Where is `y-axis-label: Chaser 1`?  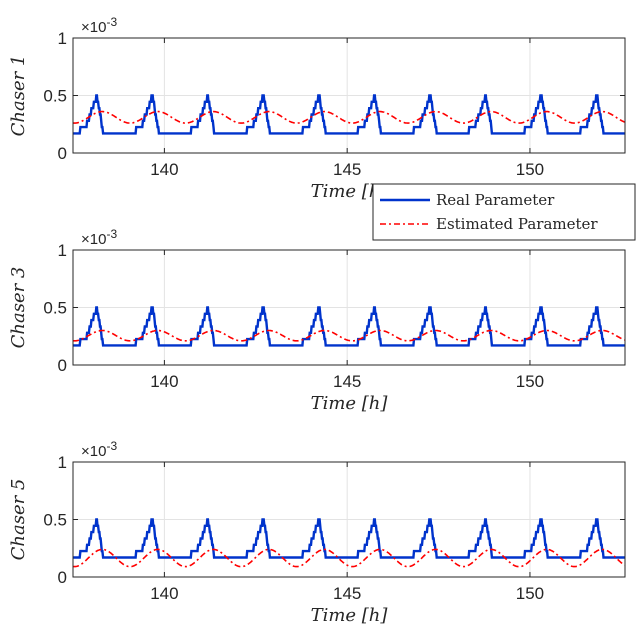 y-axis-label: Chaser 1 is located at coordinates (18, 96).